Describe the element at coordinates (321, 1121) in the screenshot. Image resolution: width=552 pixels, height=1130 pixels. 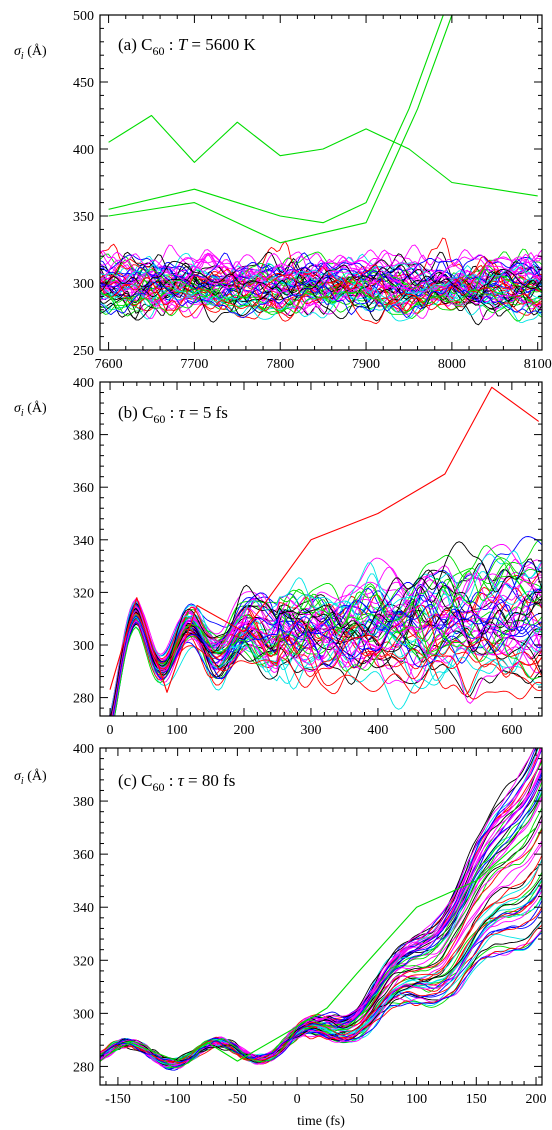
I see `x-axis-label: time (fs)` at that location.